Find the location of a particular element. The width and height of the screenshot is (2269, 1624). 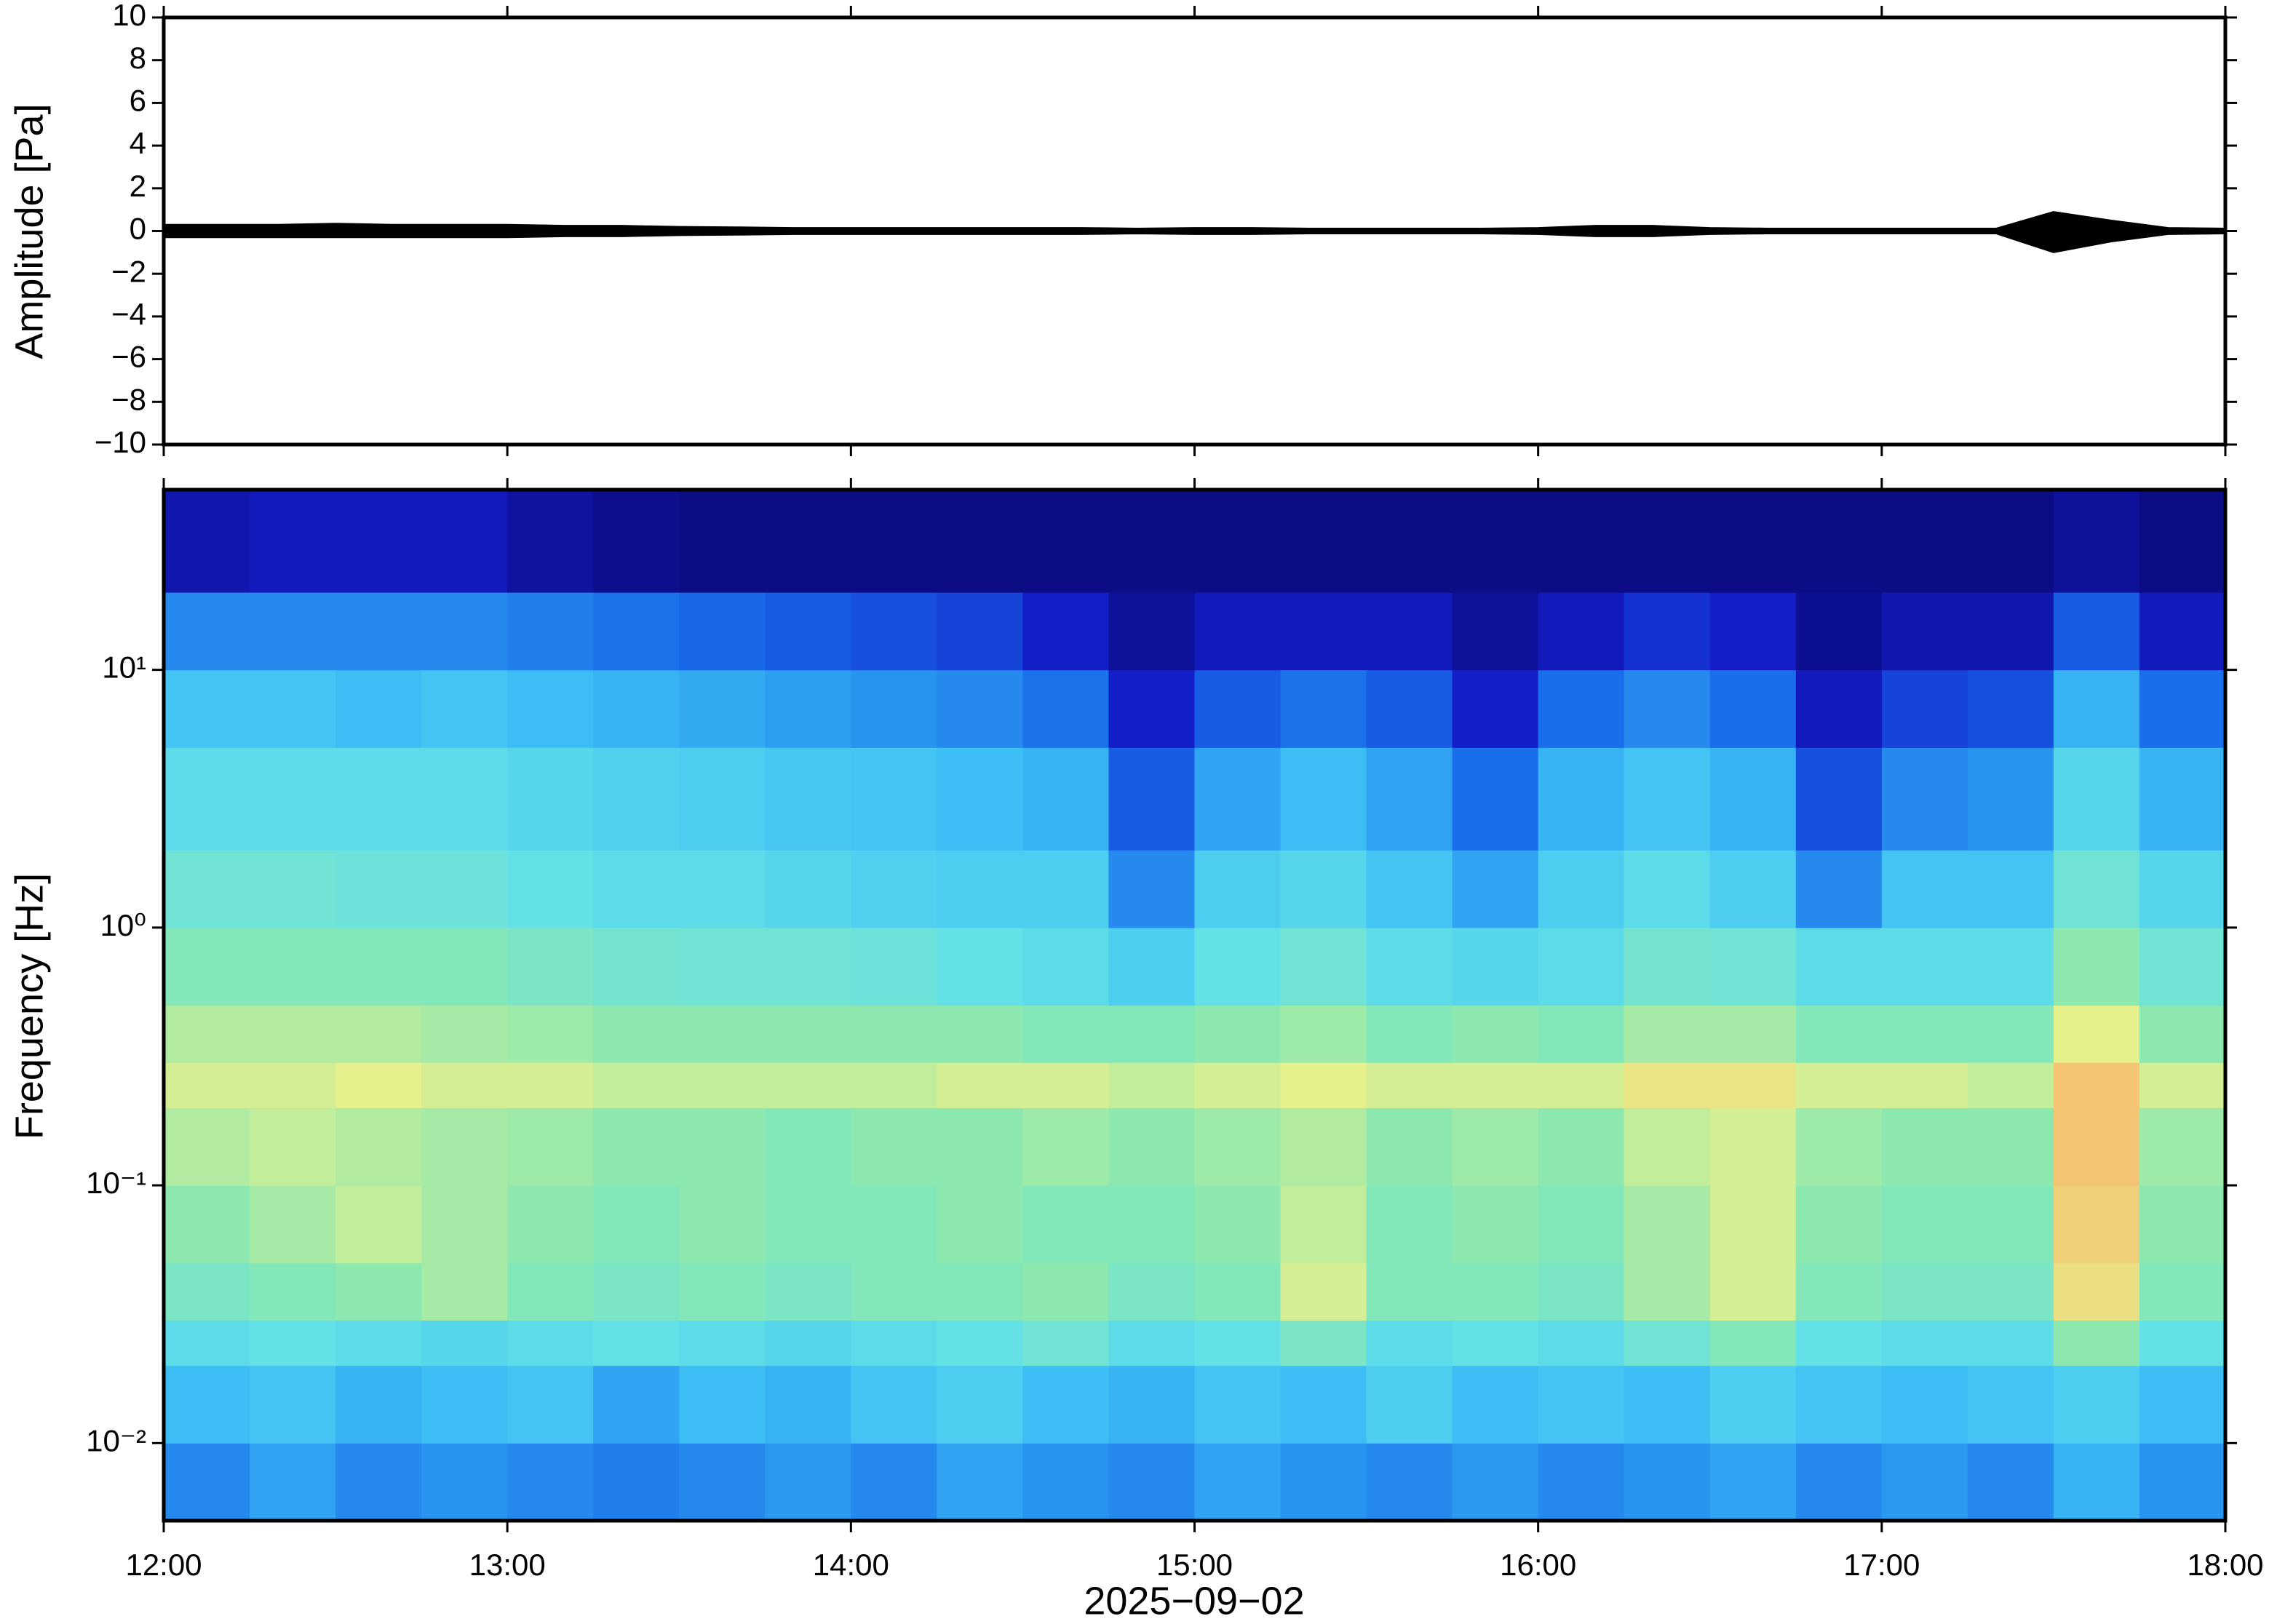

x-tick-label: 15:00 is located at coordinates (1194, 1565).